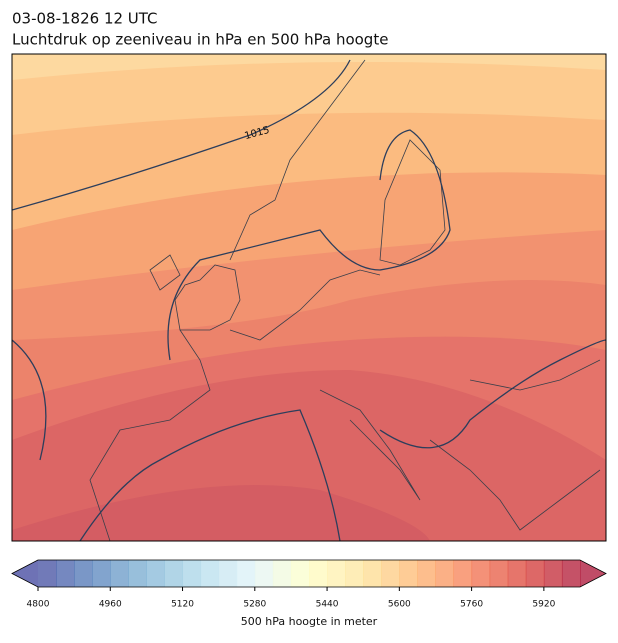 The image size is (618, 643). What do you see at coordinates (471, 605) in the screenshot?
I see `colorbar-tick-label: 5760` at bounding box center [471, 605].